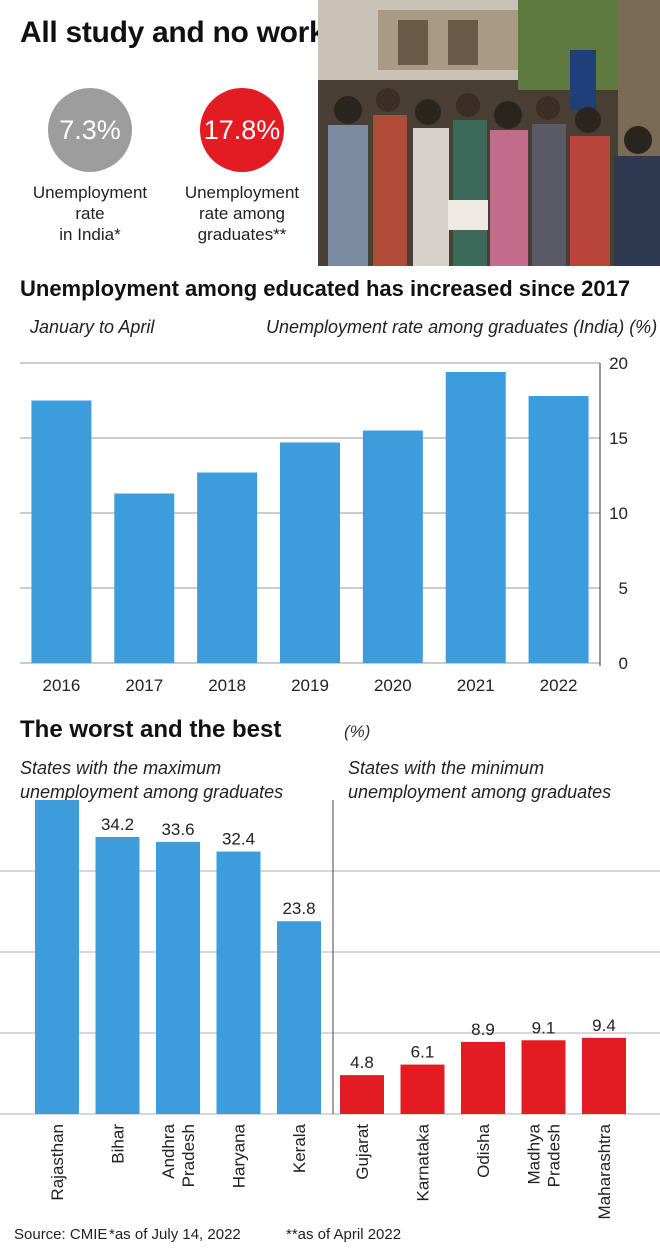  Describe the element at coordinates (393, 685) in the screenshot. I see `chart1-xtick: 2020` at that location.